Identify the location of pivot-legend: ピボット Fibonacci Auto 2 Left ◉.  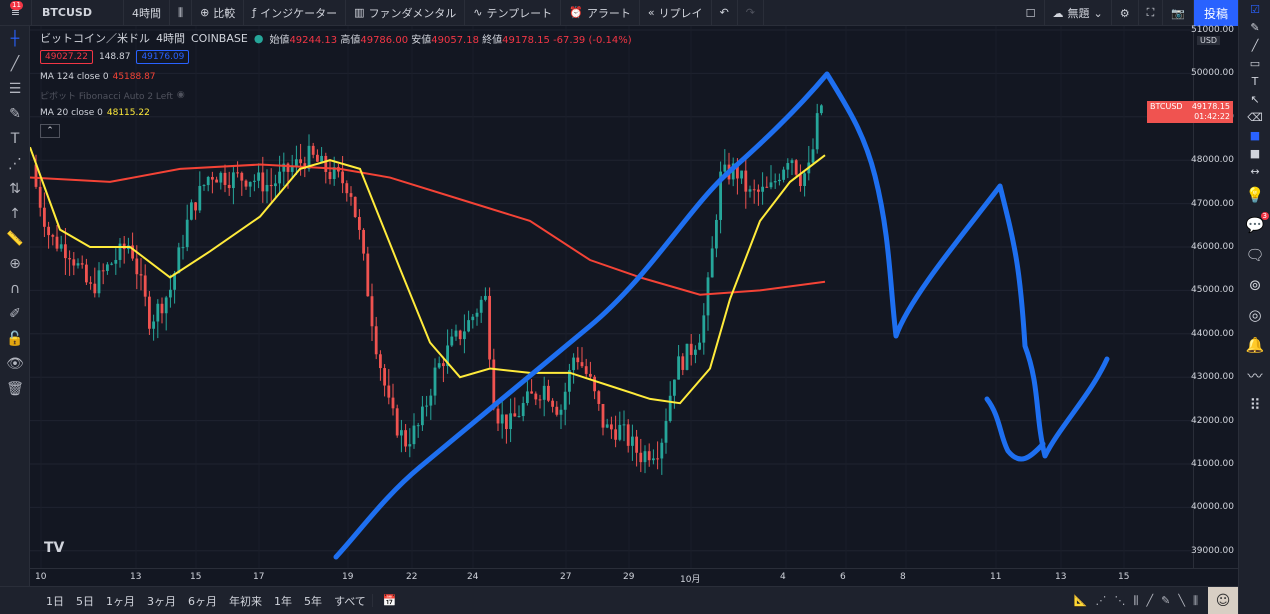
(112, 96).